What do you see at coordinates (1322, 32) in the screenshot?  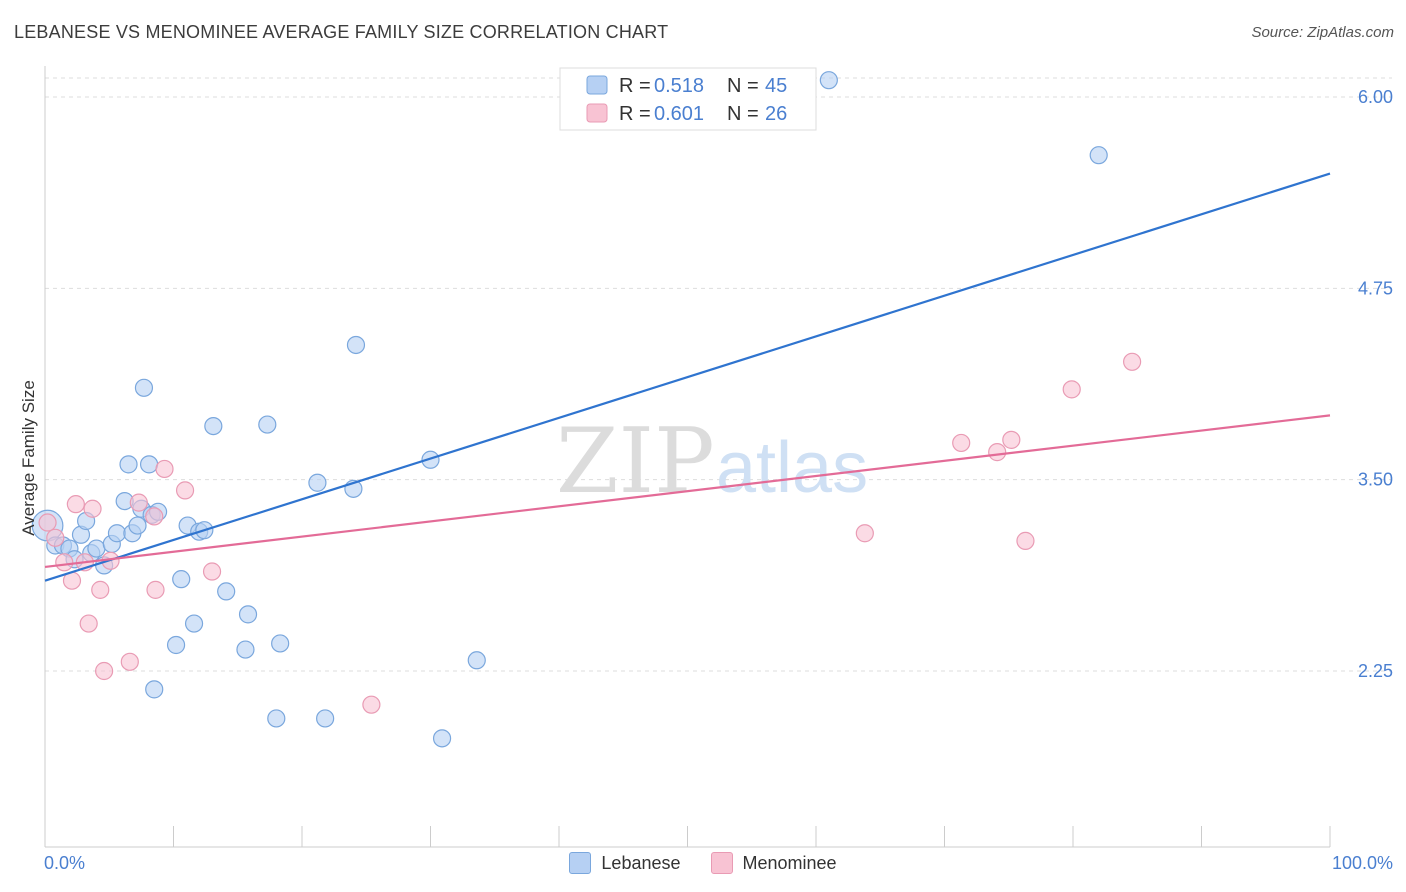 I see `source-label: Source: ZipAtlas.com` at bounding box center [1322, 32].